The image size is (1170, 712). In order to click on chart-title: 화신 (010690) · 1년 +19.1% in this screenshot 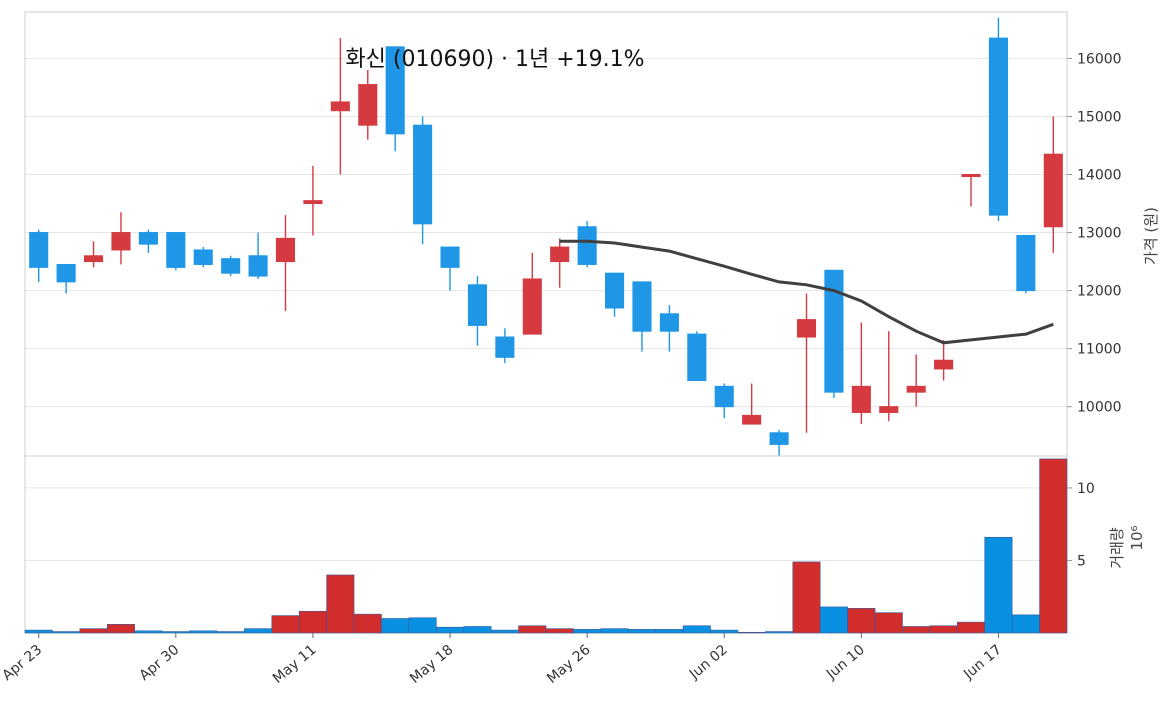, I will do `click(494, 59)`.